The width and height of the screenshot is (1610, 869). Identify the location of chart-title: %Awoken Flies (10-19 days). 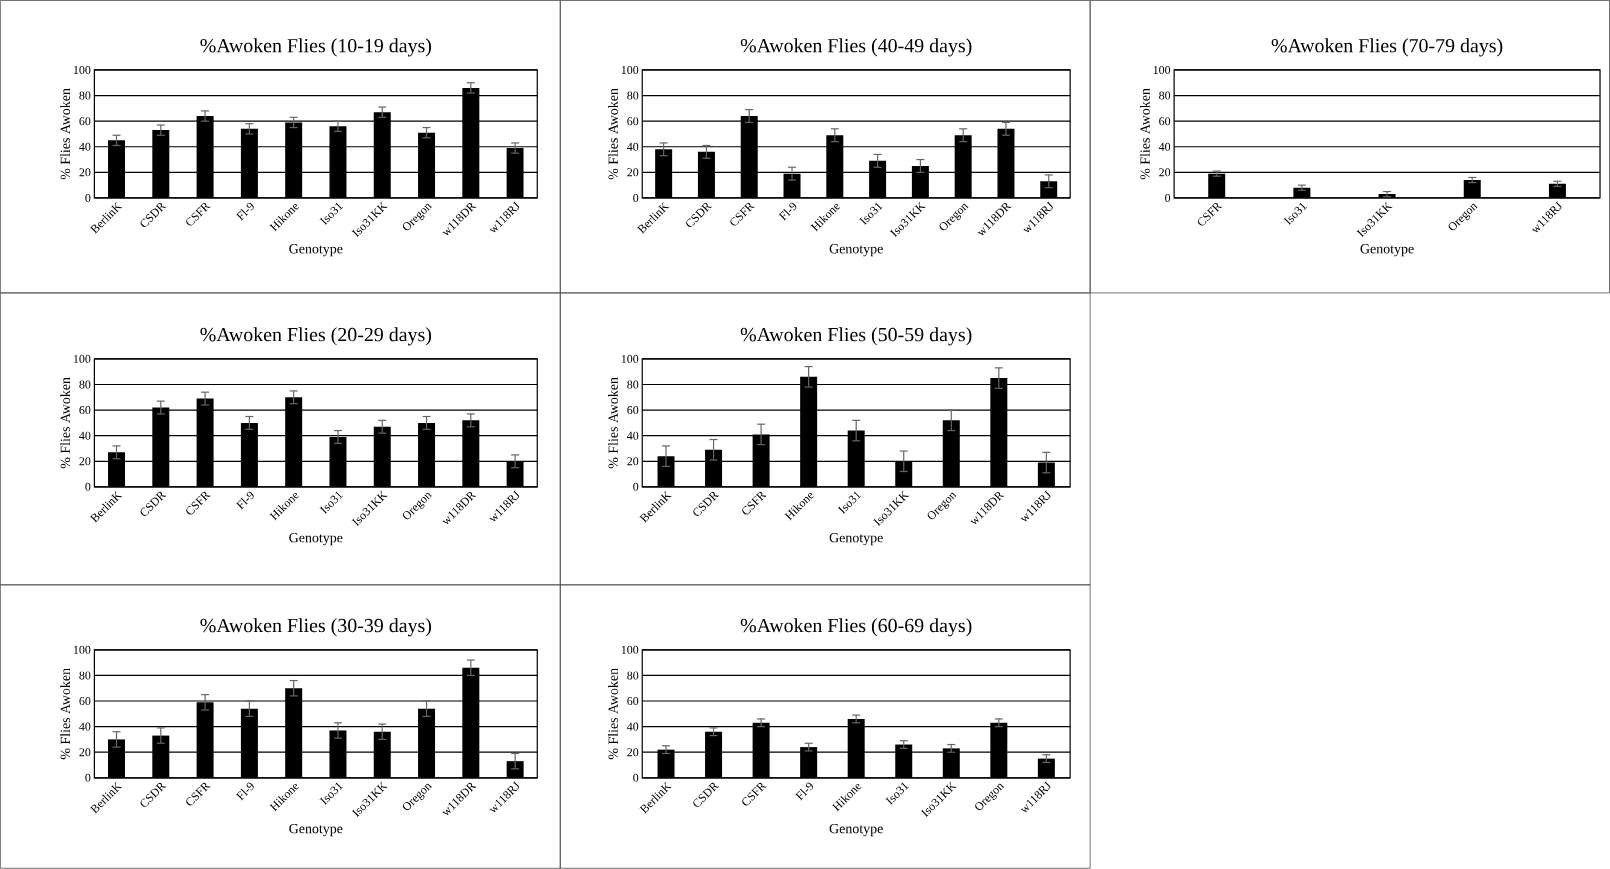
(316, 47).